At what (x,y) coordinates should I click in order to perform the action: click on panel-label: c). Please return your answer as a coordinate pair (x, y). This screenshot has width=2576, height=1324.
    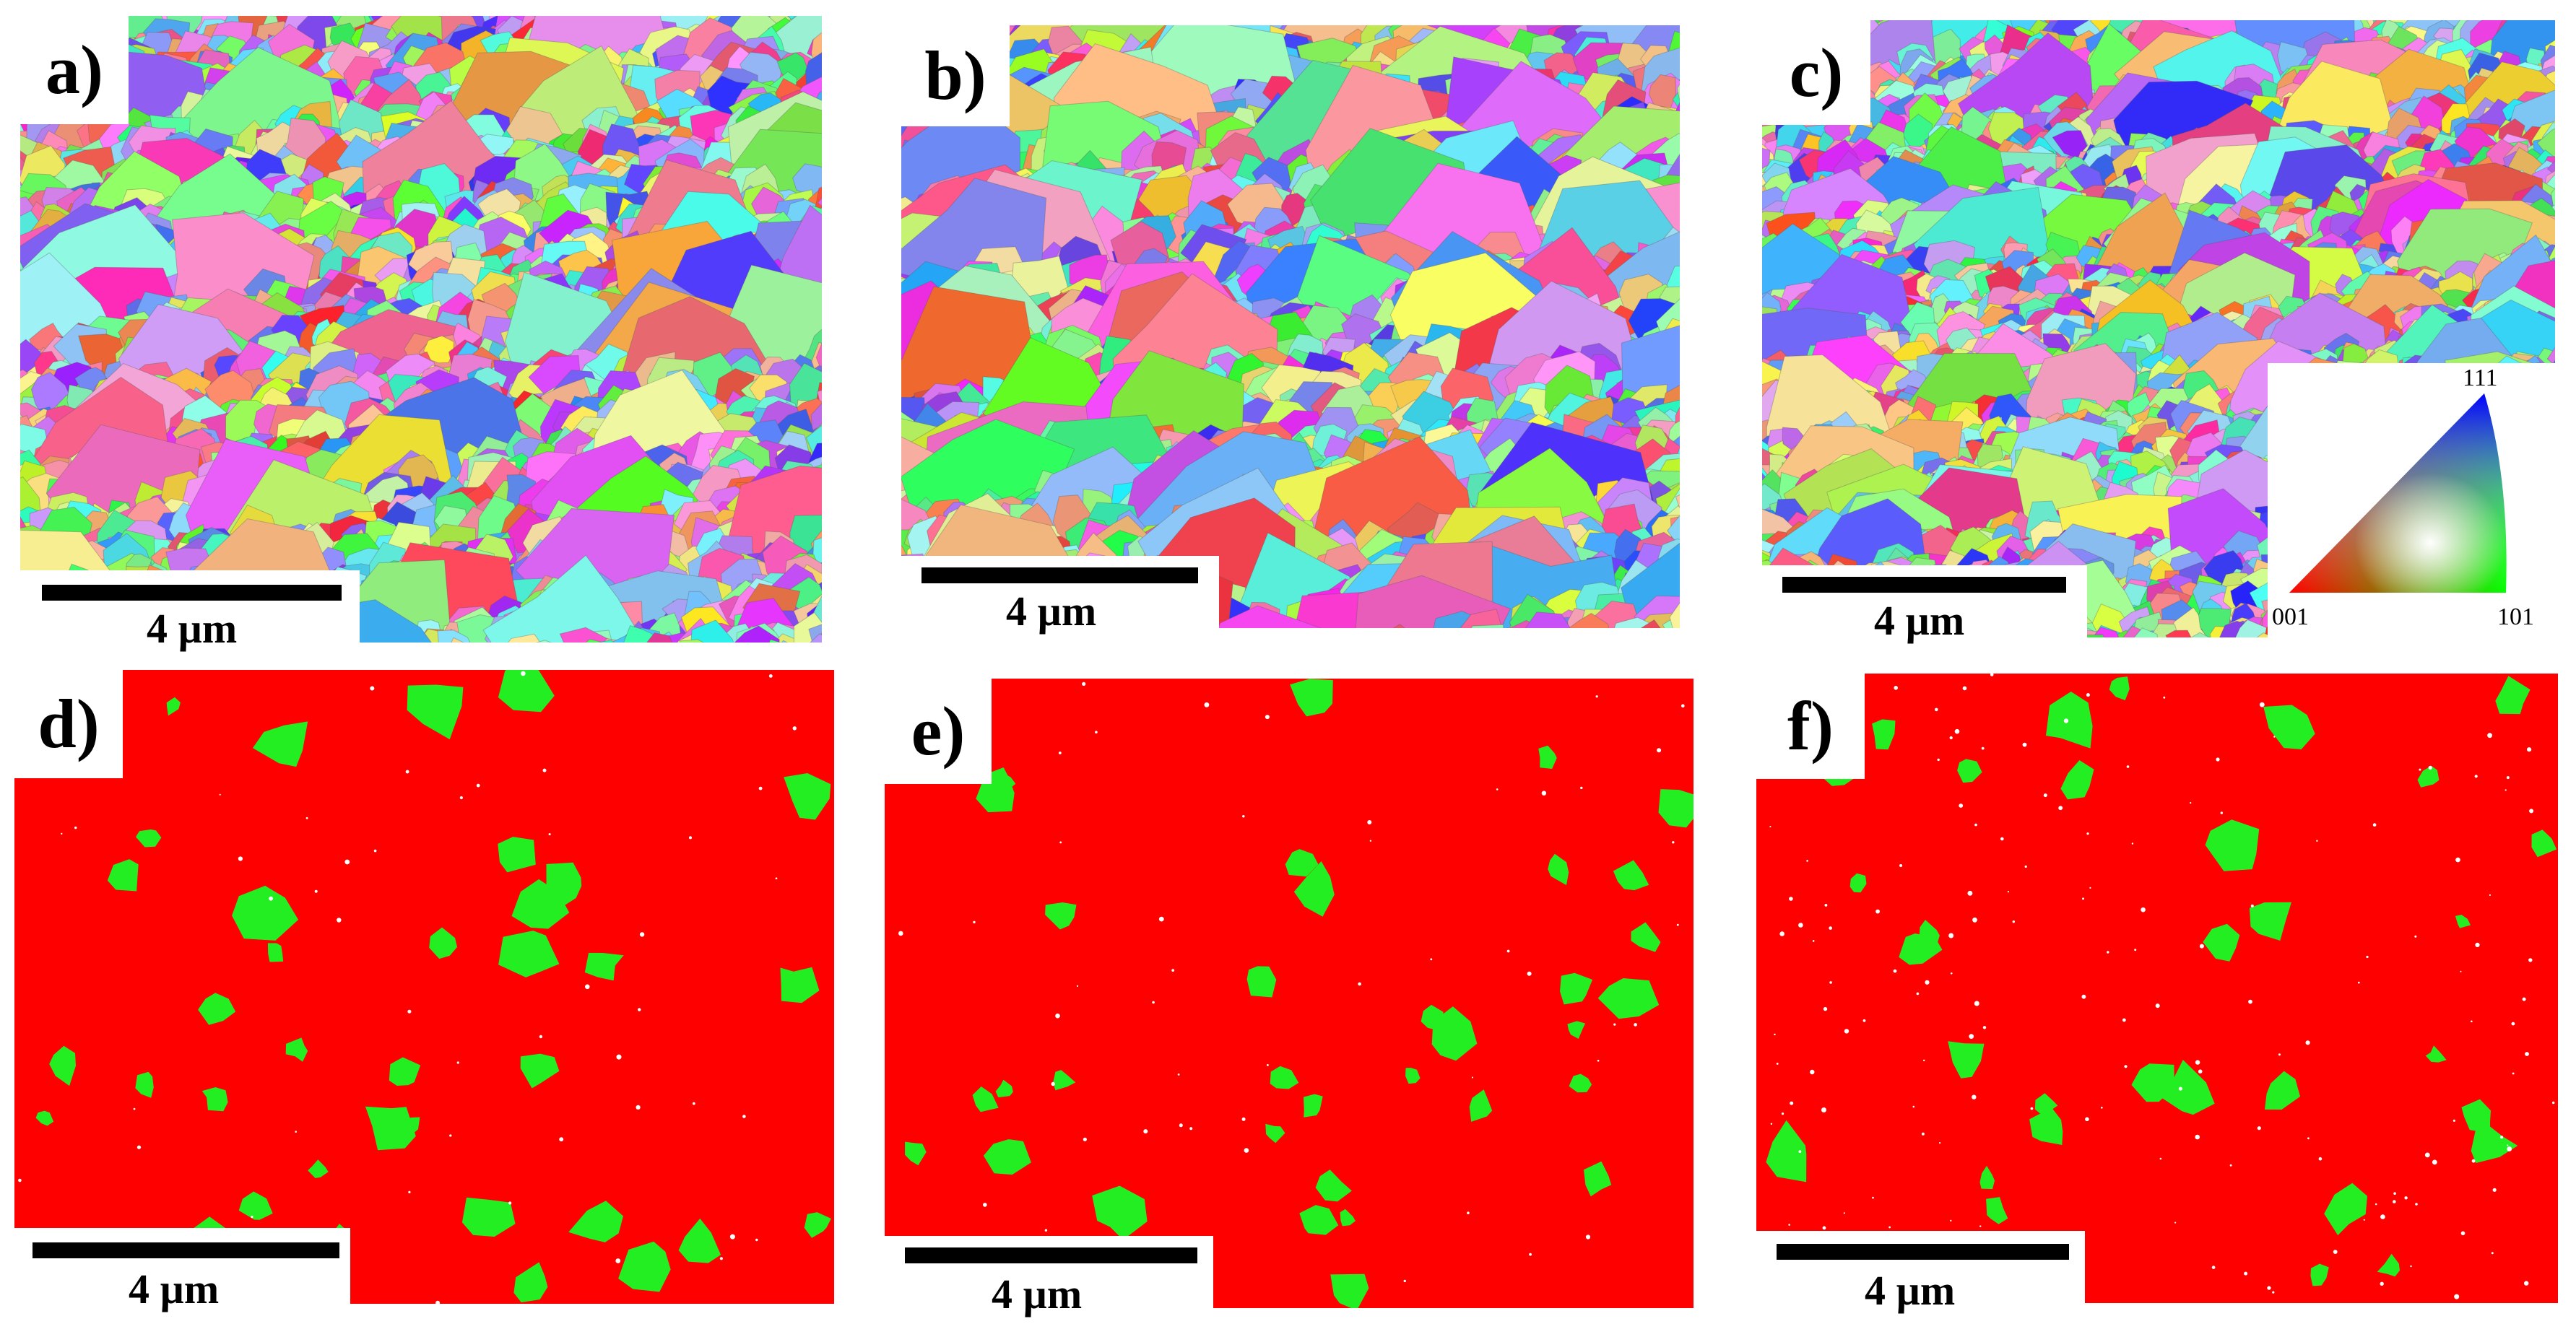
    Looking at the image, I should click on (1816, 72).